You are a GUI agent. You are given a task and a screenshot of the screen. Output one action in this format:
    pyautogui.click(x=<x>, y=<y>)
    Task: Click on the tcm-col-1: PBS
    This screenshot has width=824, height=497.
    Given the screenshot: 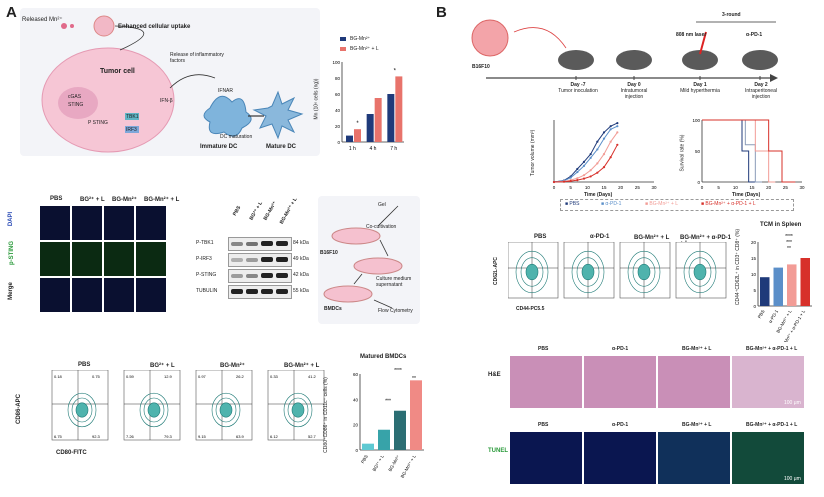 What is the action you would take?
    pyautogui.click(x=540, y=237)
    